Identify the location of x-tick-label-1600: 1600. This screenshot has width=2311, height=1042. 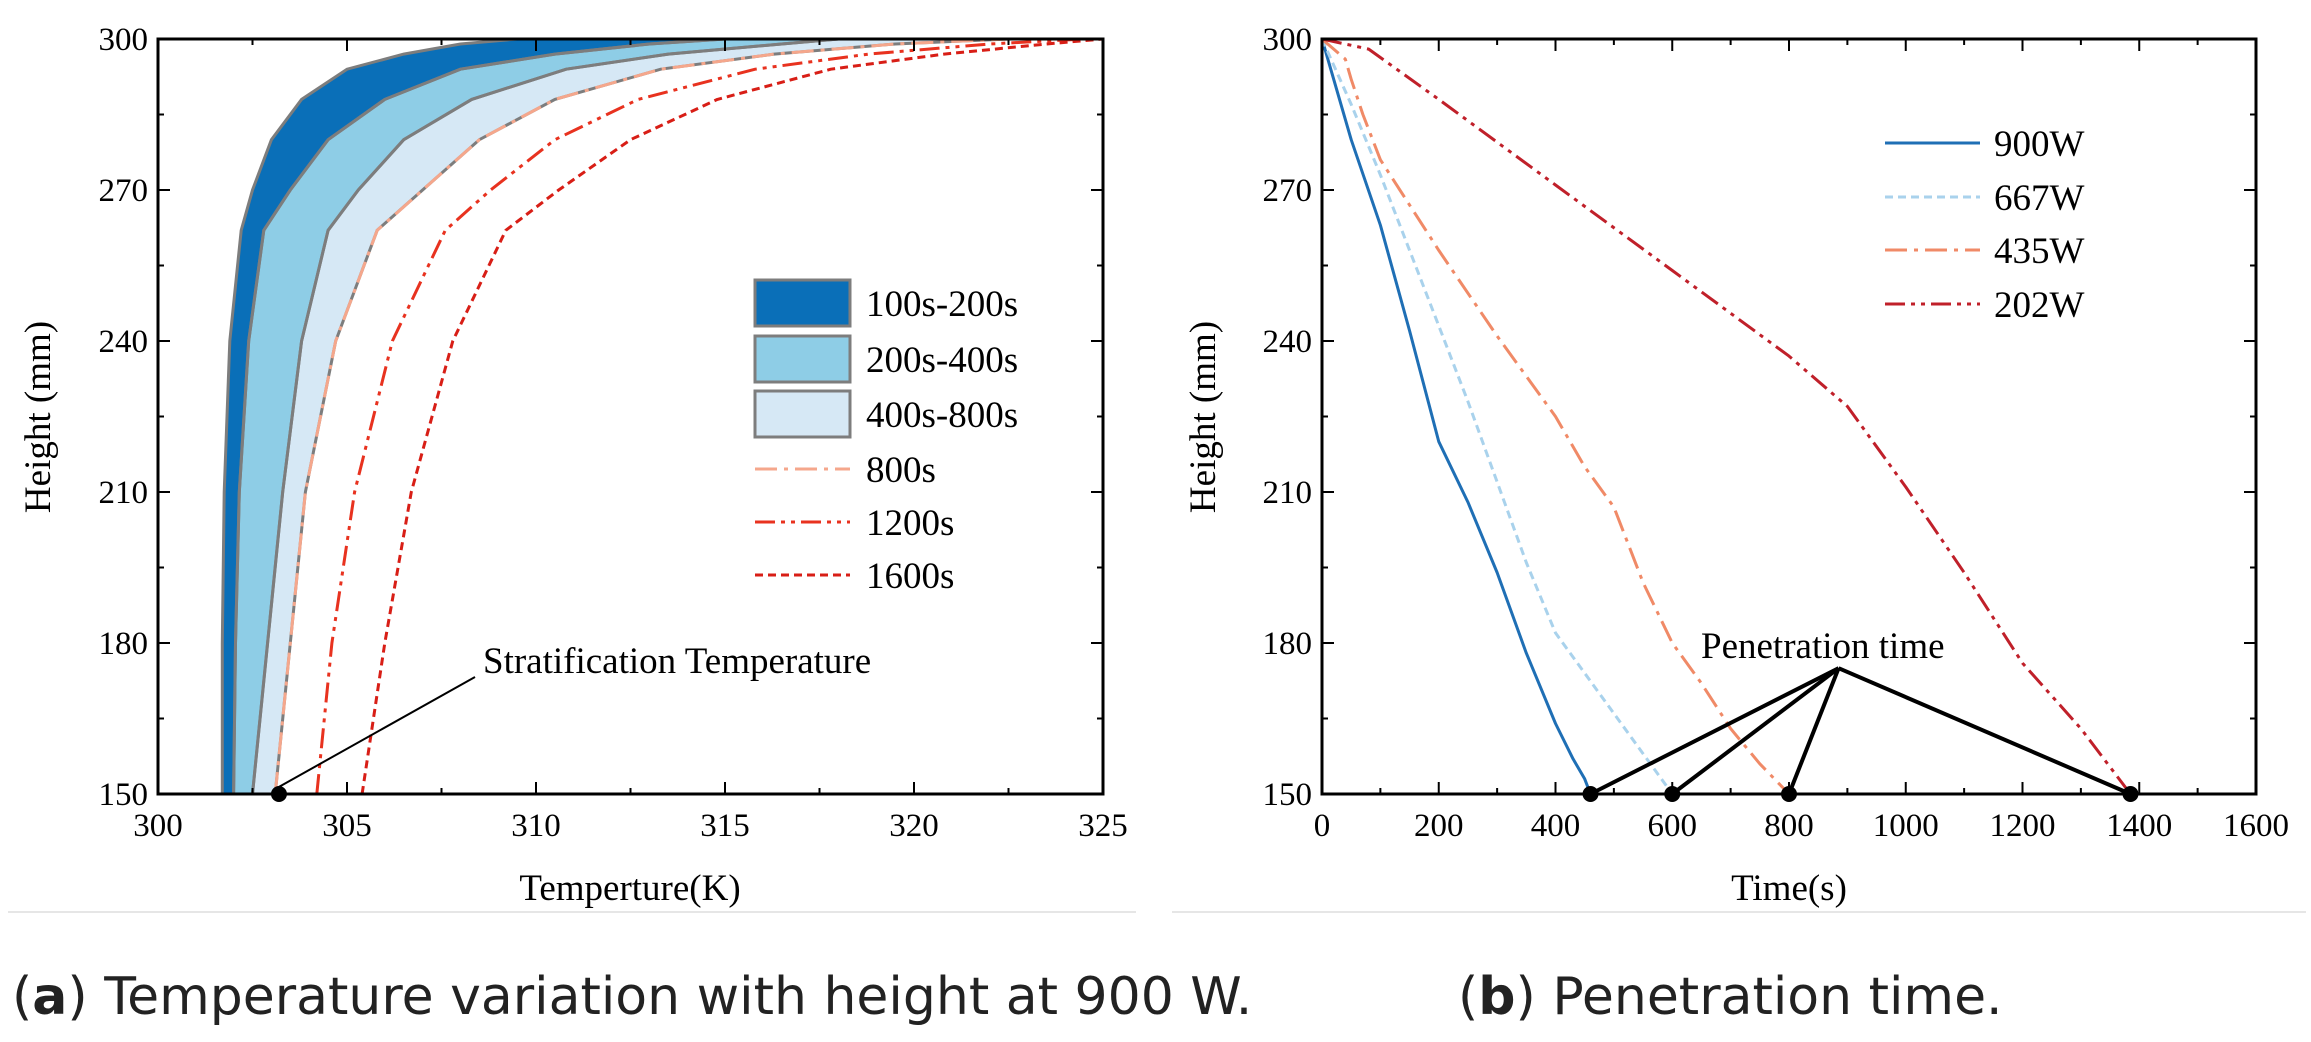
(2256, 826).